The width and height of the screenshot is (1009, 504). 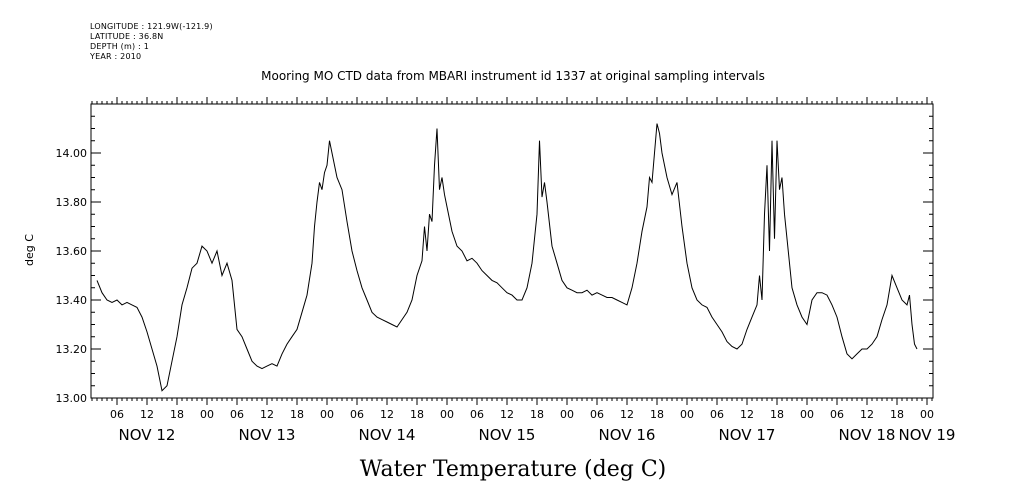 What do you see at coordinates (151, 26) in the screenshot?
I see `longitude-label: LONGITUDE : 121.9W(-121.9)` at bounding box center [151, 26].